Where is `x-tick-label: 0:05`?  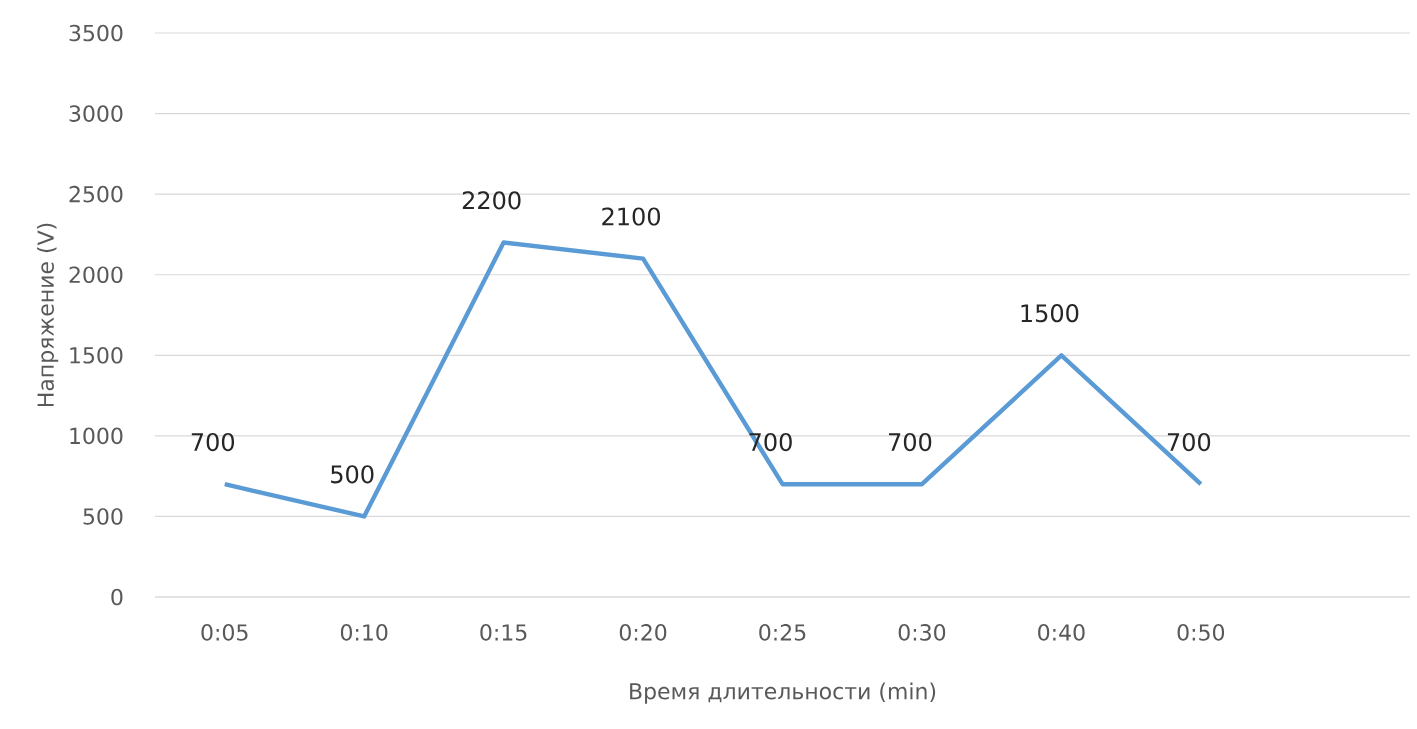 x-tick-label: 0:05 is located at coordinates (224, 632).